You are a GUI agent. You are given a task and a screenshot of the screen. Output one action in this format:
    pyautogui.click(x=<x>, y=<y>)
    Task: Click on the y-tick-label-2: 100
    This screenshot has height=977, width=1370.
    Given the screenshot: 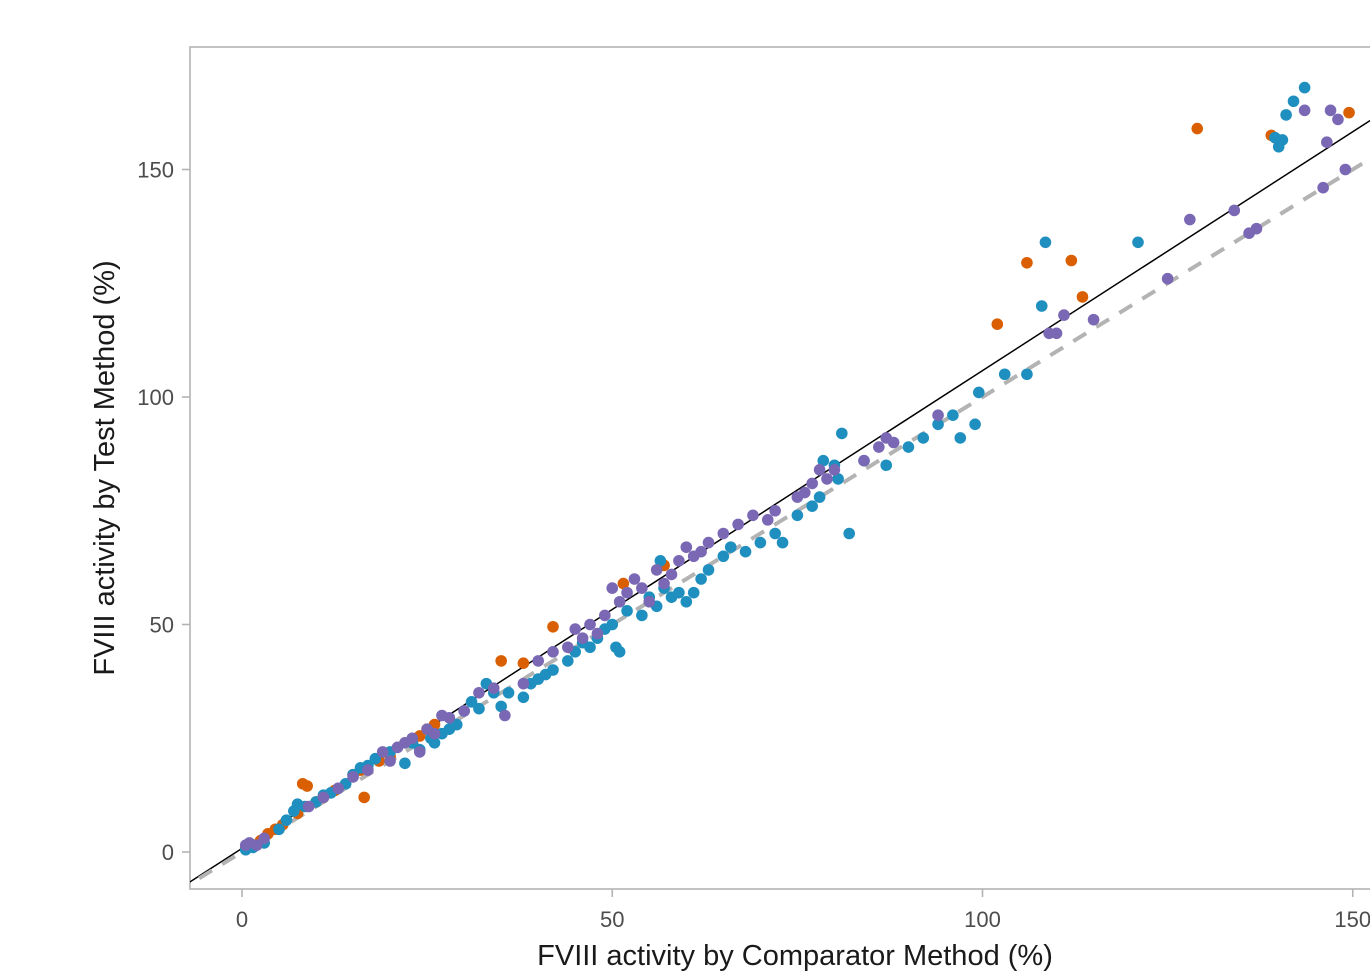 What is the action you would take?
    pyautogui.click(x=155, y=397)
    